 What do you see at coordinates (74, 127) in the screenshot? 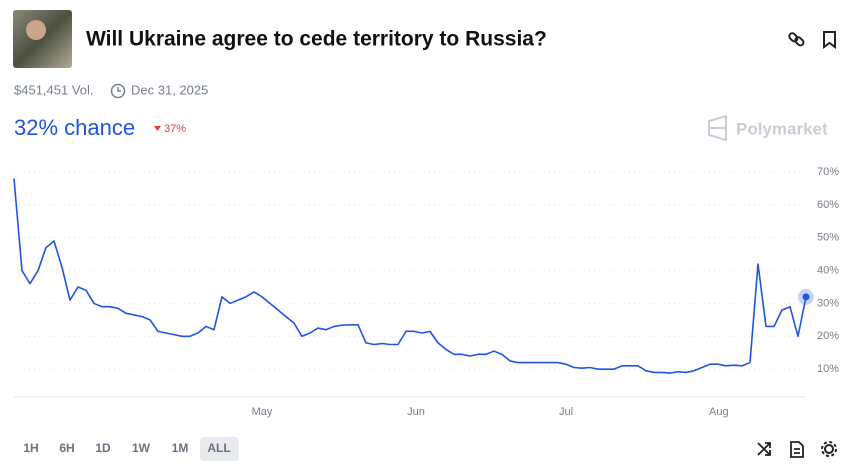
I see `chance: 32% chance` at bounding box center [74, 127].